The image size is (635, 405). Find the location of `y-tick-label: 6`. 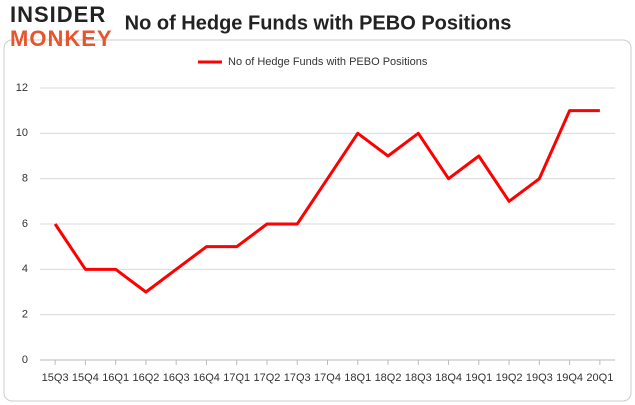

y-tick-label: 6 is located at coordinates (25, 224).